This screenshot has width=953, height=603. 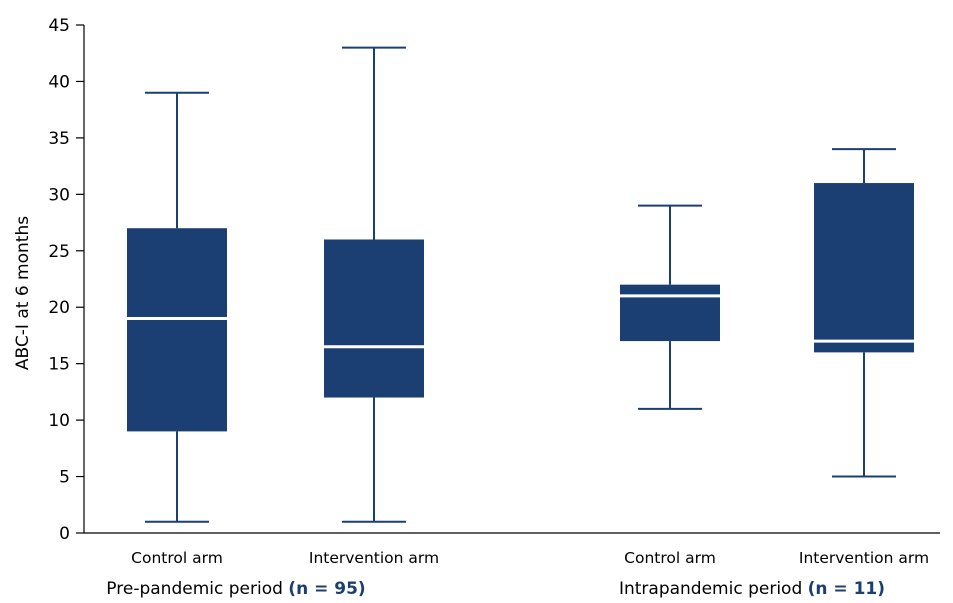 I want to click on y-tick-label: 10, so click(x=59, y=421).